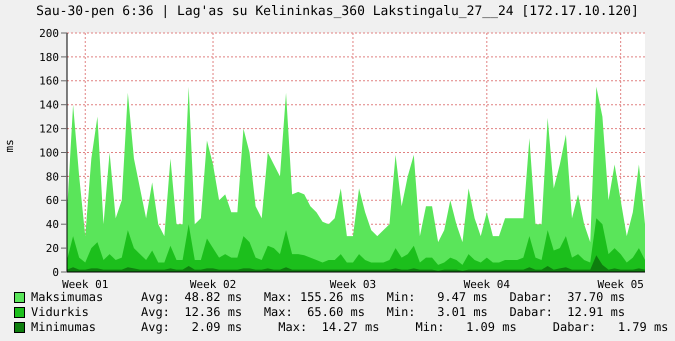 The width and height of the screenshot is (675, 341). I want to click on y-tick-label: 160, so click(49, 81).